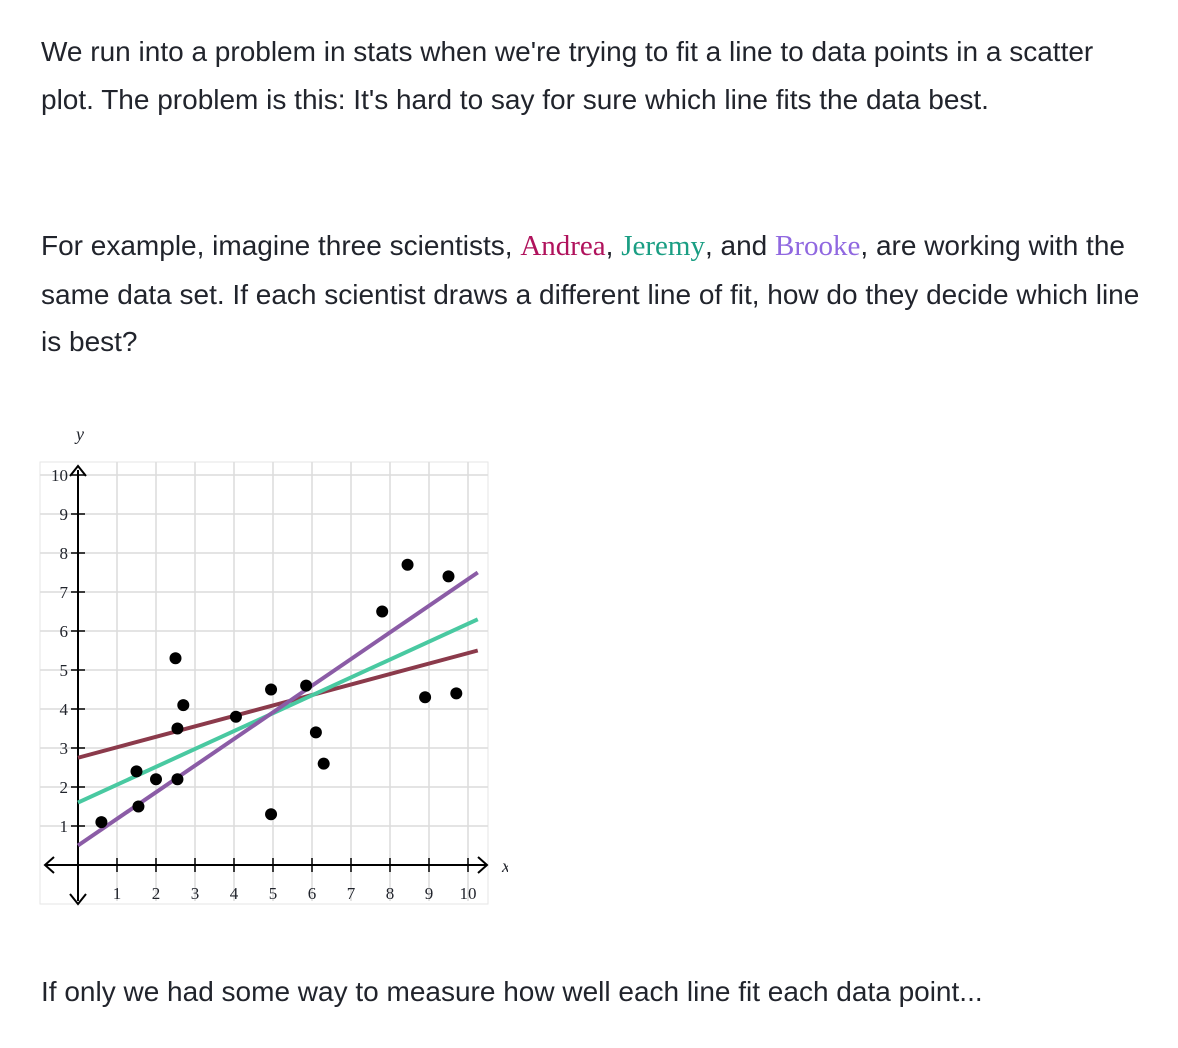 The image size is (1178, 1048). What do you see at coordinates (281, 245) in the screenshot?
I see `example-text-start: For example, imagine three scientists,` at bounding box center [281, 245].